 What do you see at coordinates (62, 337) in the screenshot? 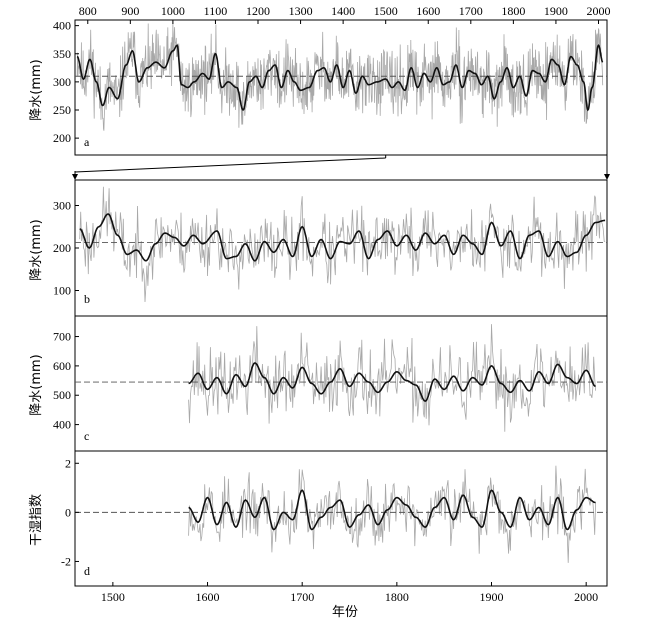
I see `ytick-label-c-3: 700` at bounding box center [62, 337].